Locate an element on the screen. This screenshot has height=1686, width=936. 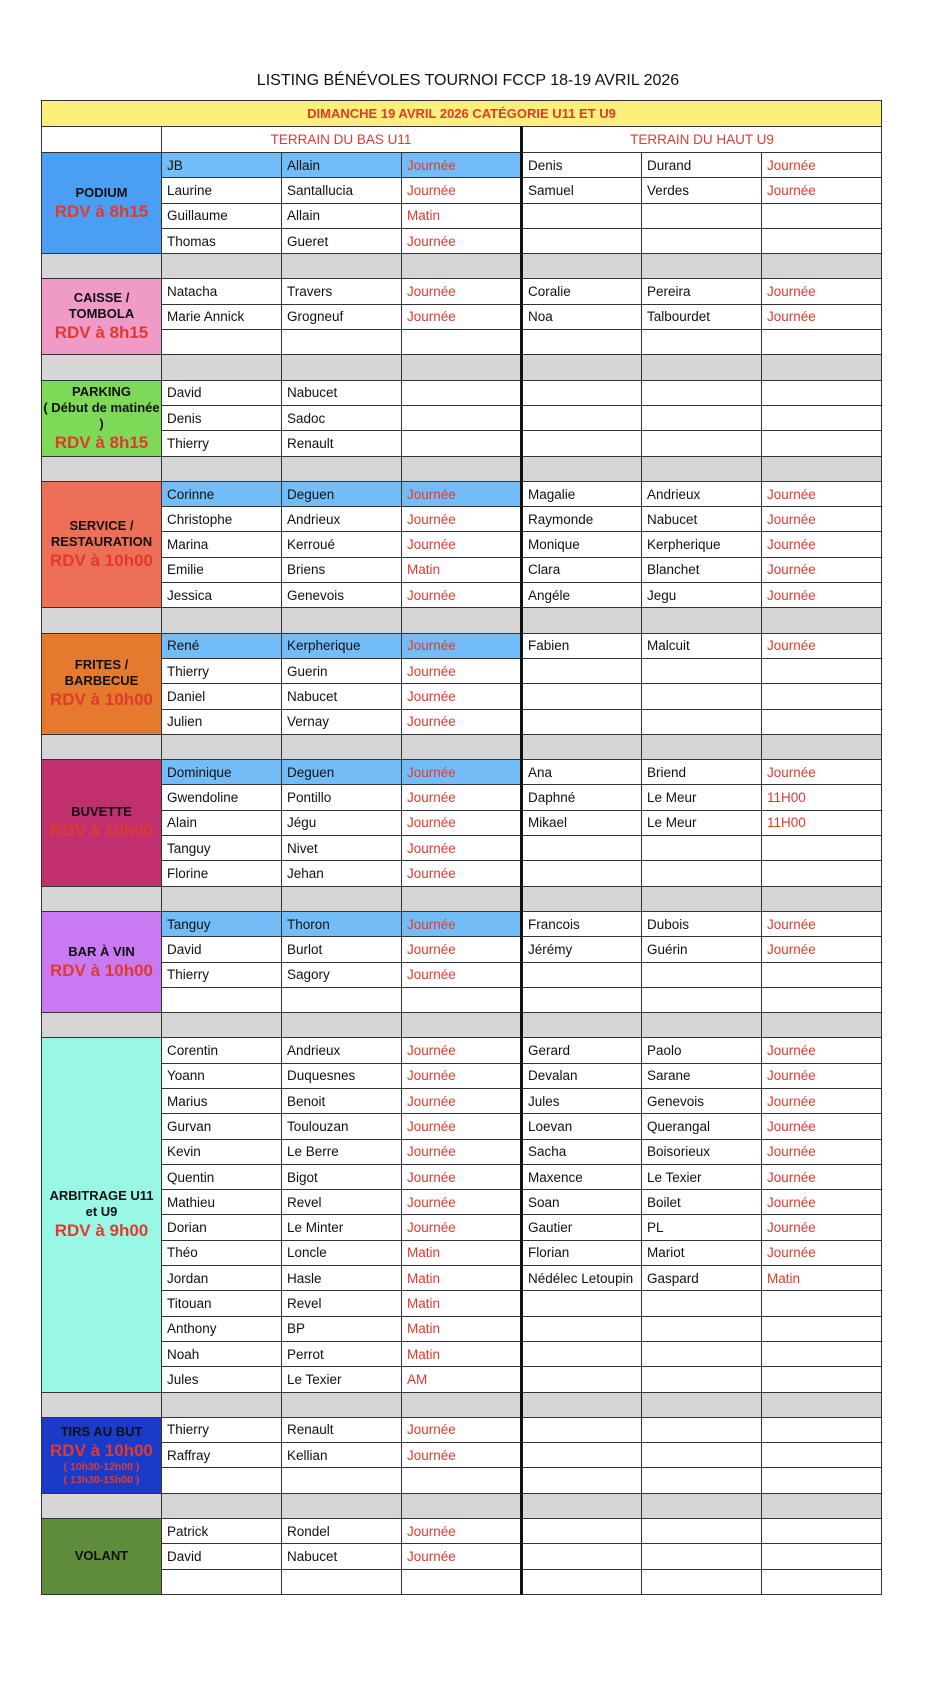
first-name: JB is located at coordinates (221, 165).